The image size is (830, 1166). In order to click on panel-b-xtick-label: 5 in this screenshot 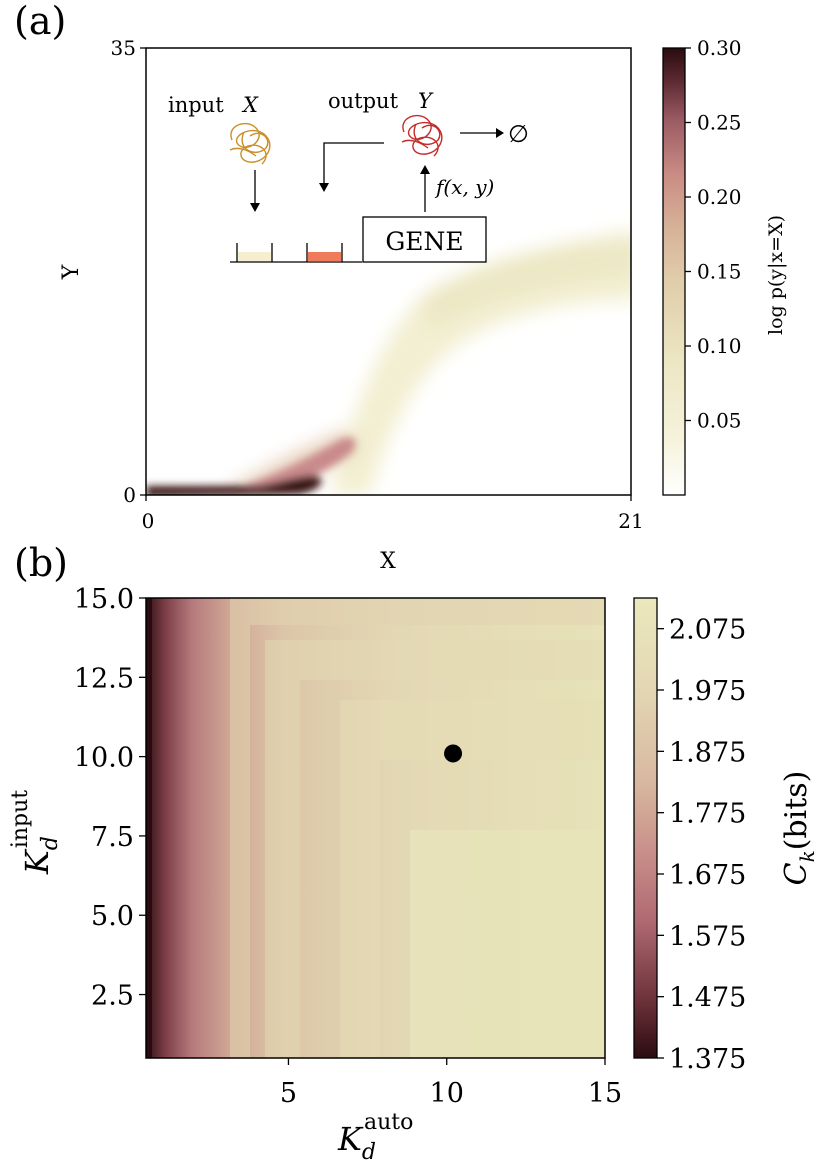, I will do `click(288, 1093)`.